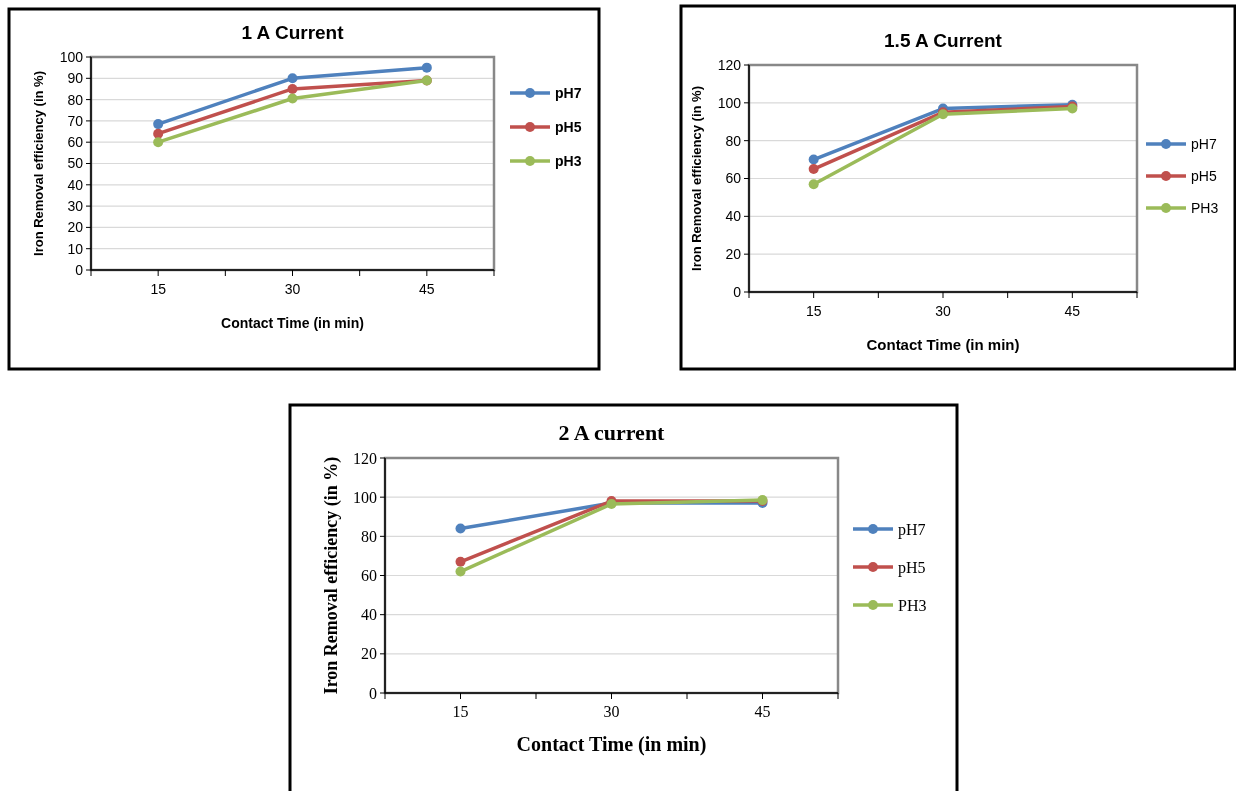 The width and height of the screenshot is (1236, 791). Describe the element at coordinates (75, 120) in the screenshot. I see `y-tick-label: 70` at that location.